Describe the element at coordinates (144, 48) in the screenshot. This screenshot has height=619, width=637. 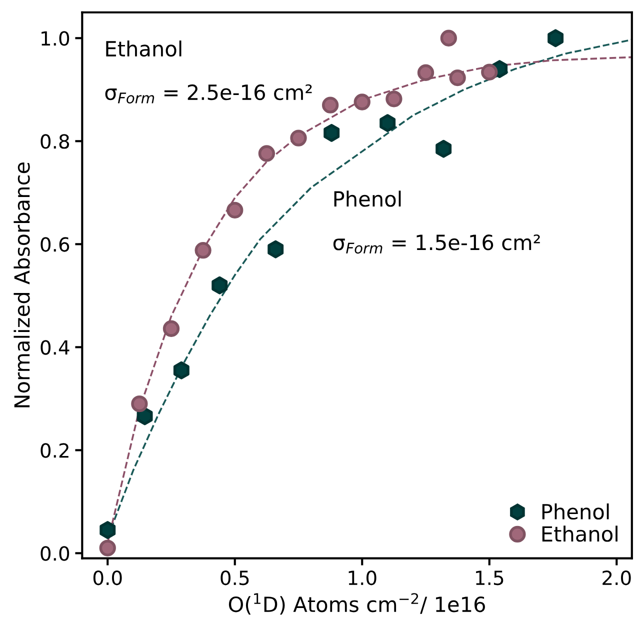
I see `annotation: Ethanol` at that location.